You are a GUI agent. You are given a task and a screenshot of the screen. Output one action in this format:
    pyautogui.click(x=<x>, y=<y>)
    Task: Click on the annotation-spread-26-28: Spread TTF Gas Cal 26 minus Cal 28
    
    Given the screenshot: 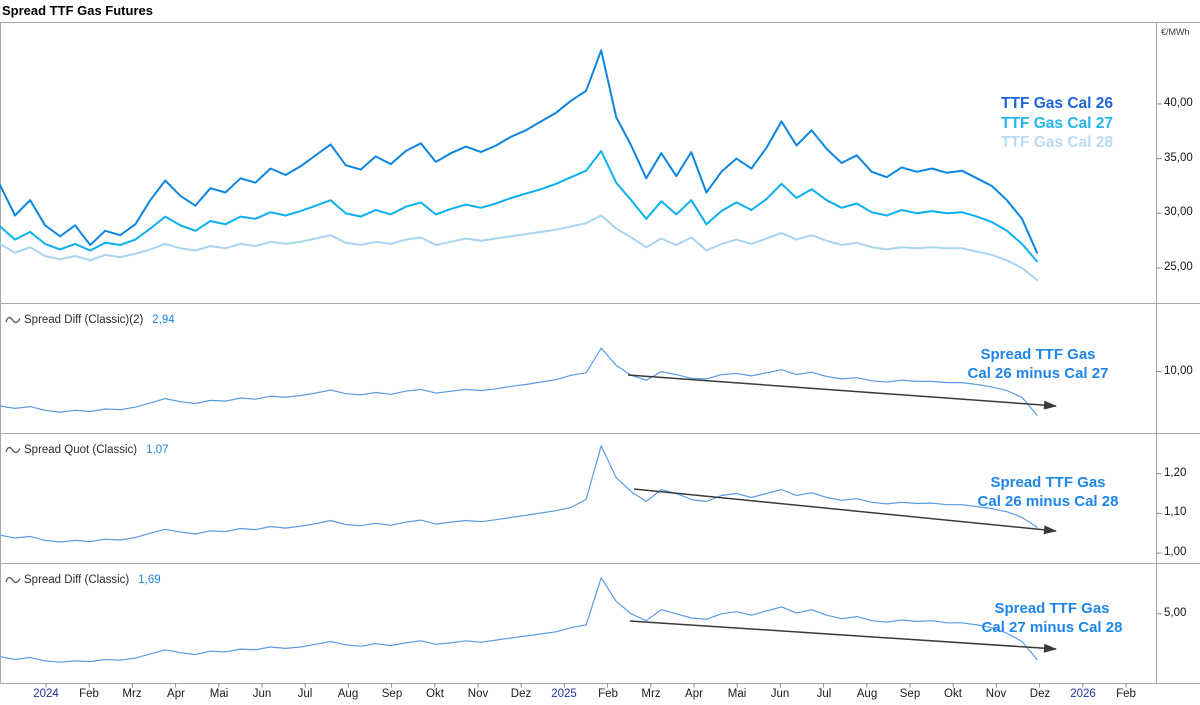 What is the action you would take?
    pyautogui.click(x=1048, y=492)
    